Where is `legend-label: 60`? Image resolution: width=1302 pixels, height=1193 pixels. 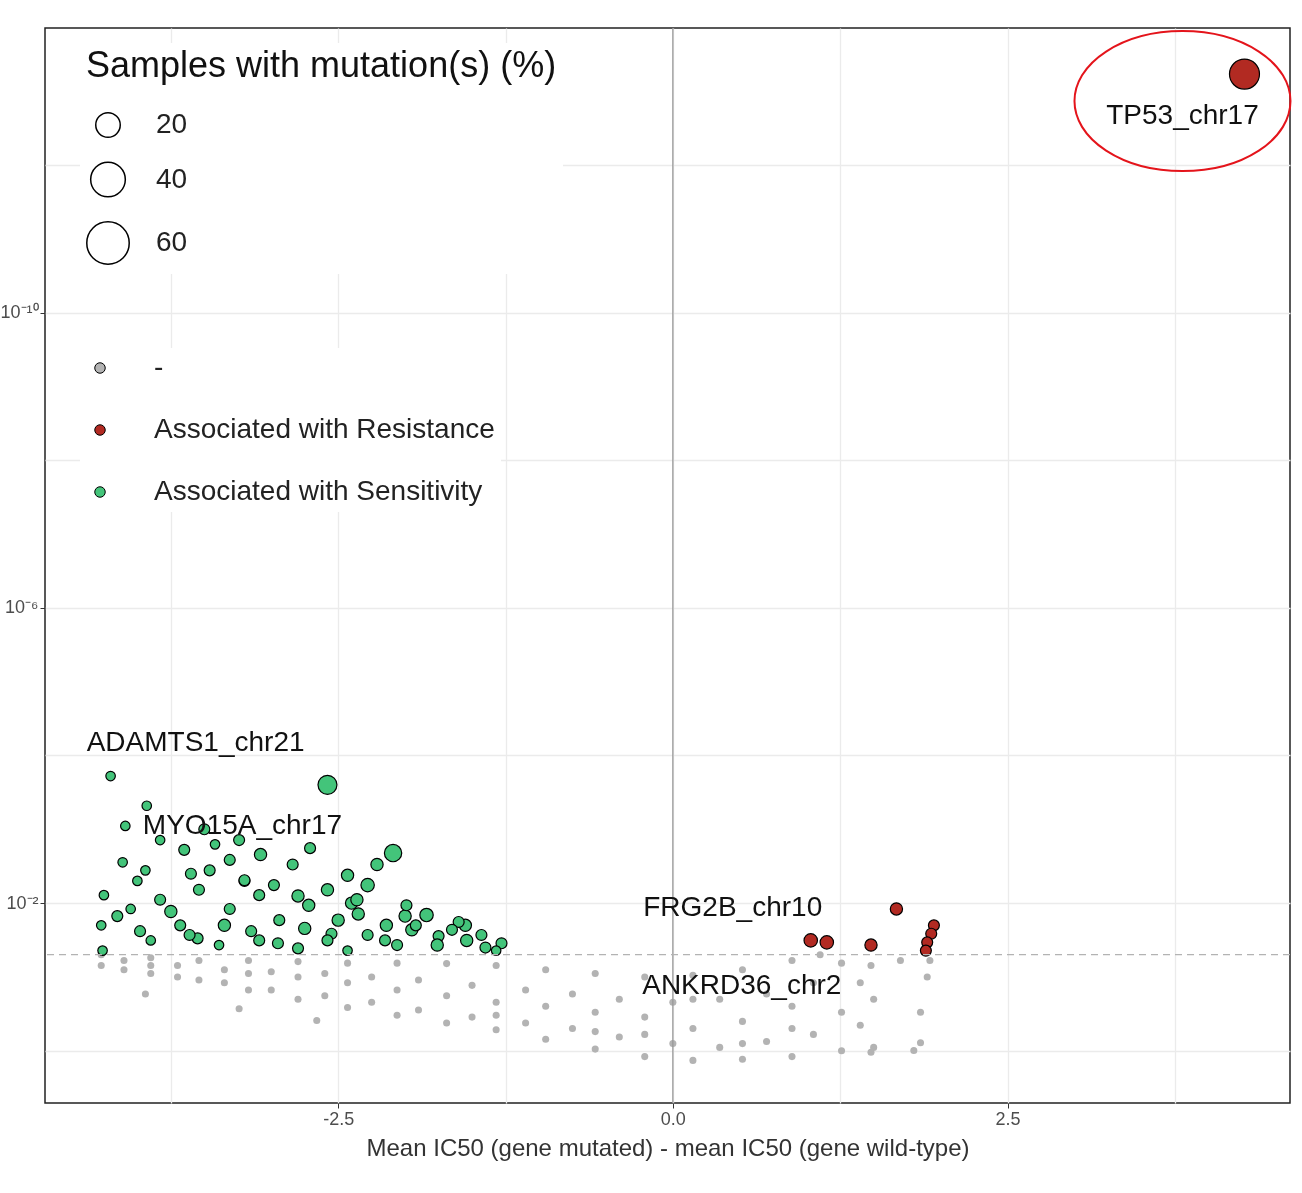
legend-label: 60 is located at coordinates (172, 241).